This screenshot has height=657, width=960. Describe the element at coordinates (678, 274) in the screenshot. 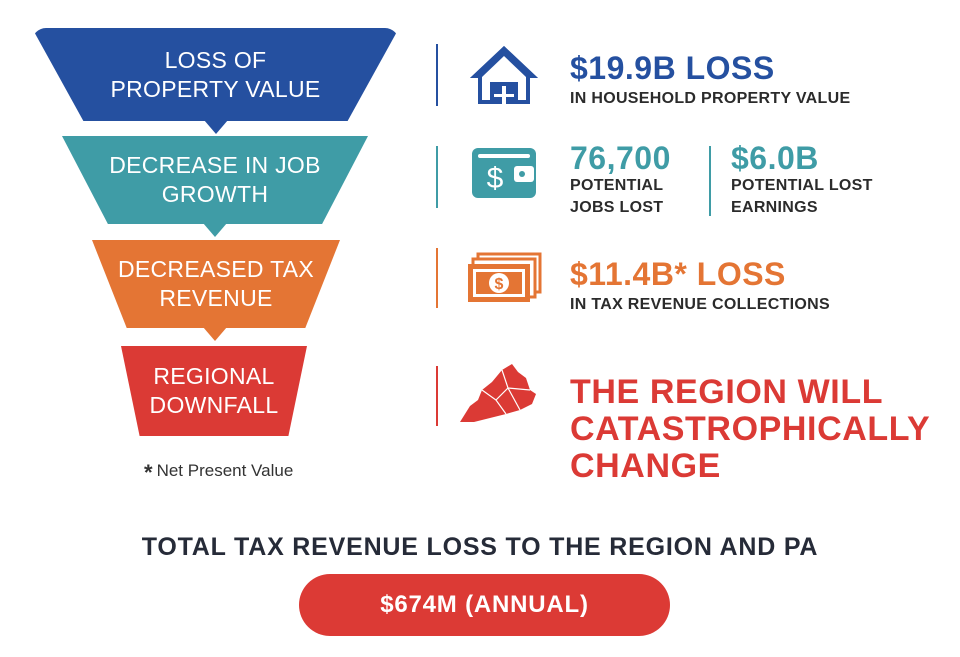

I see `tax-loss-headline: $11.4B* LOSS` at that location.